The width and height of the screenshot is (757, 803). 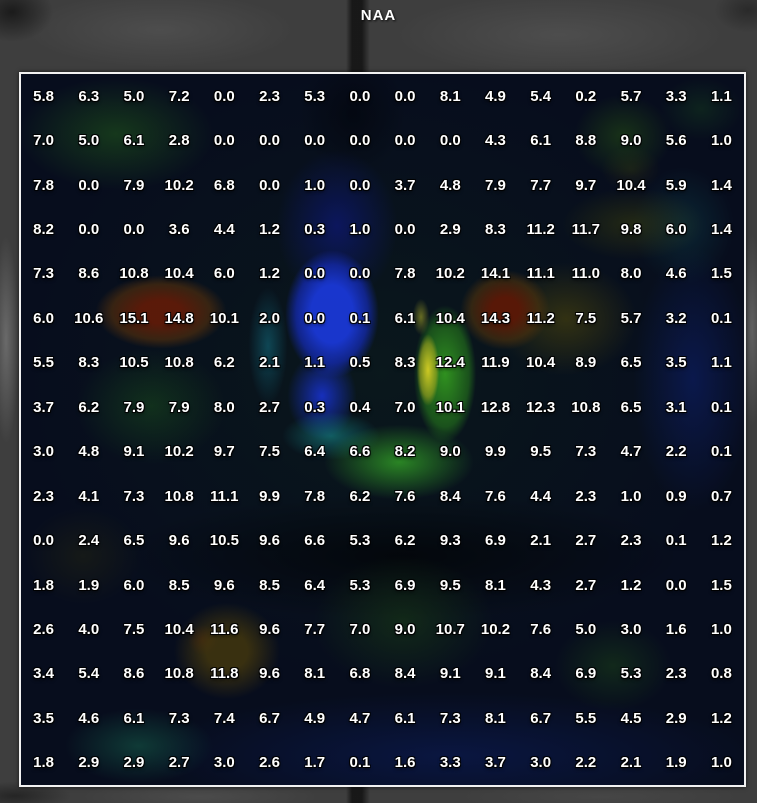 I want to click on grid-value: 4.9, so click(x=315, y=718).